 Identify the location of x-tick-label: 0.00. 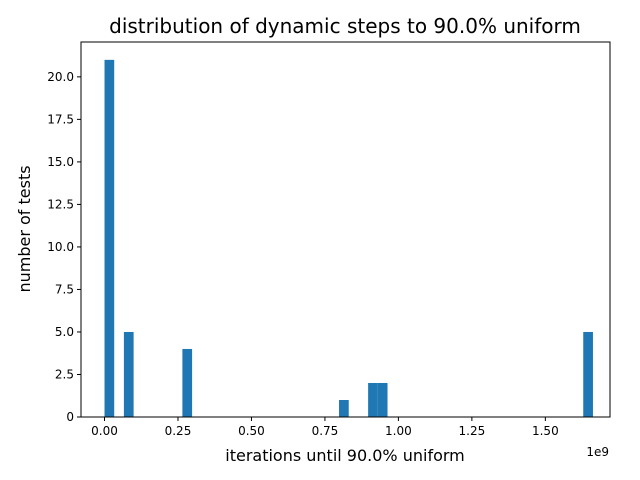
(104, 431).